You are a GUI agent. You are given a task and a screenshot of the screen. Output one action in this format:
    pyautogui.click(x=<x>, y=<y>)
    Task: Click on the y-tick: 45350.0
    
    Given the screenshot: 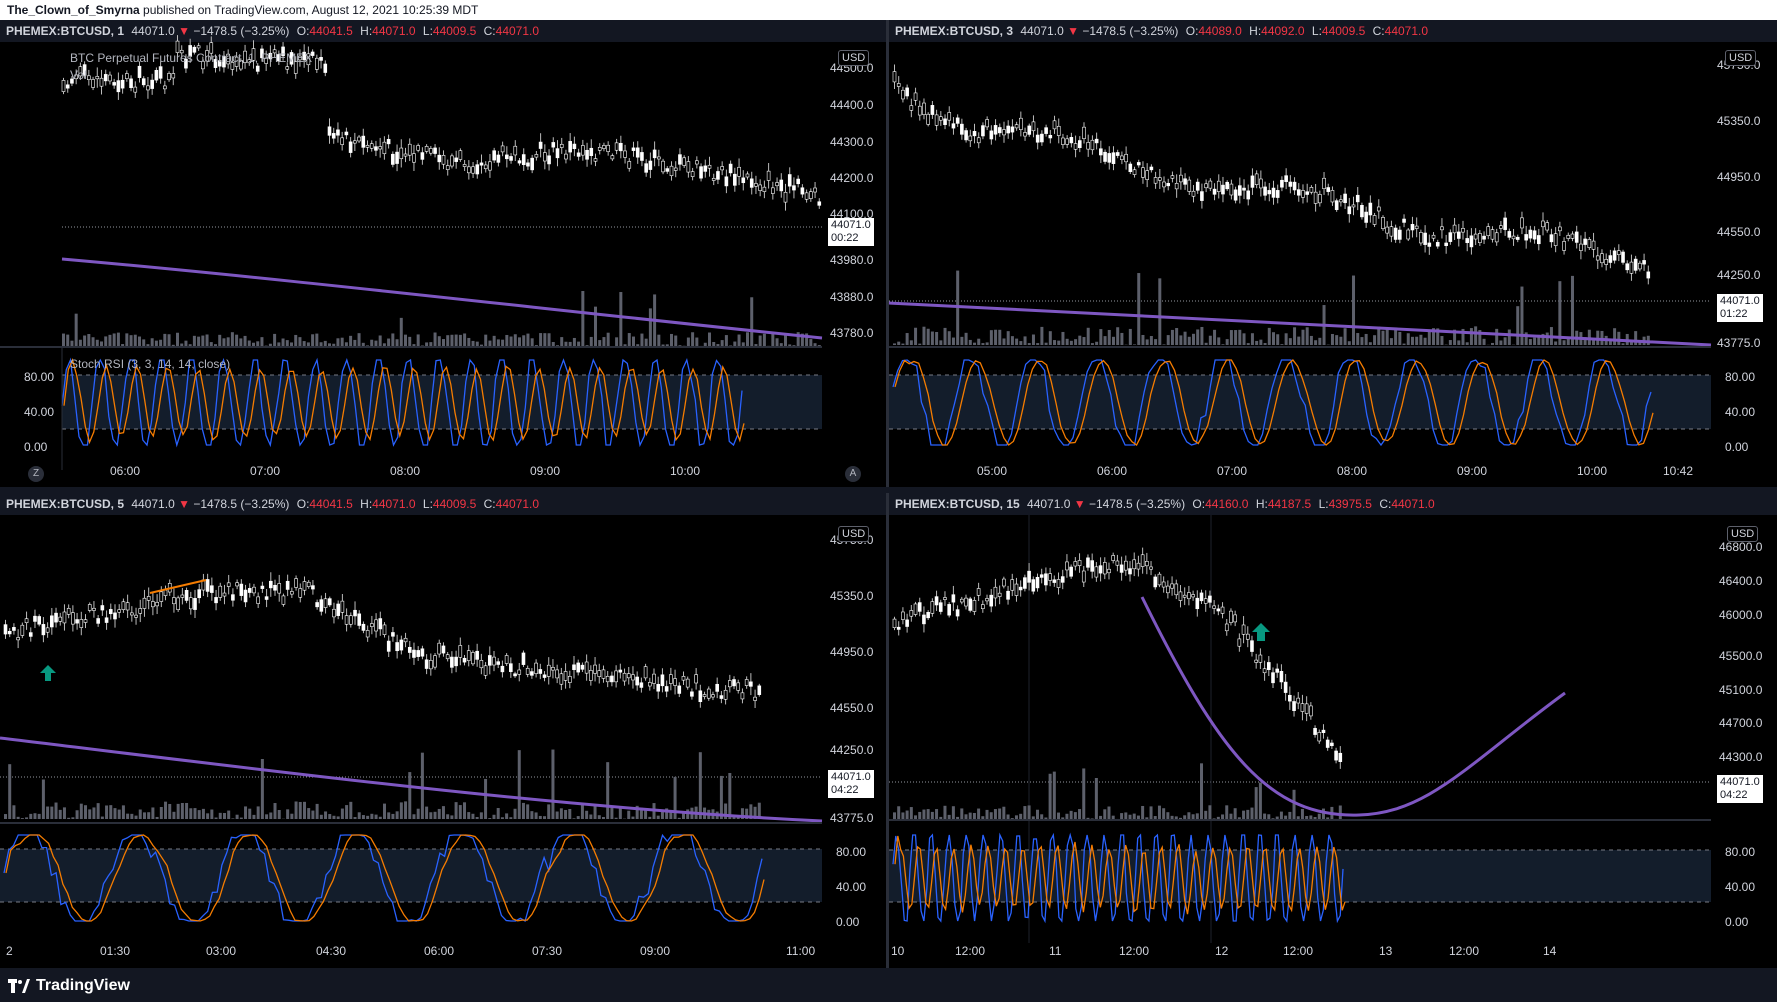 What is the action you would take?
    pyautogui.click(x=852, y=596)
    